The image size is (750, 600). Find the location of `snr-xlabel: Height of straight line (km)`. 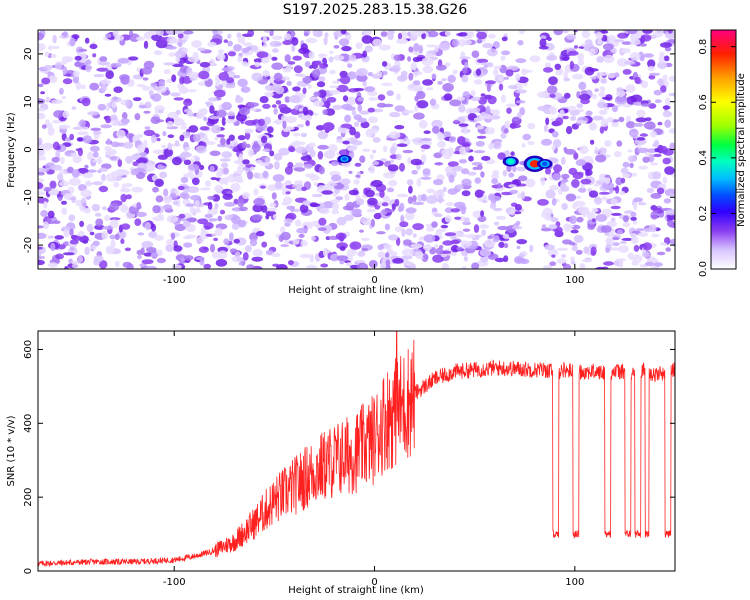

snr-xlabel: Height of straight line (km) is located at coordinates (356, 590).